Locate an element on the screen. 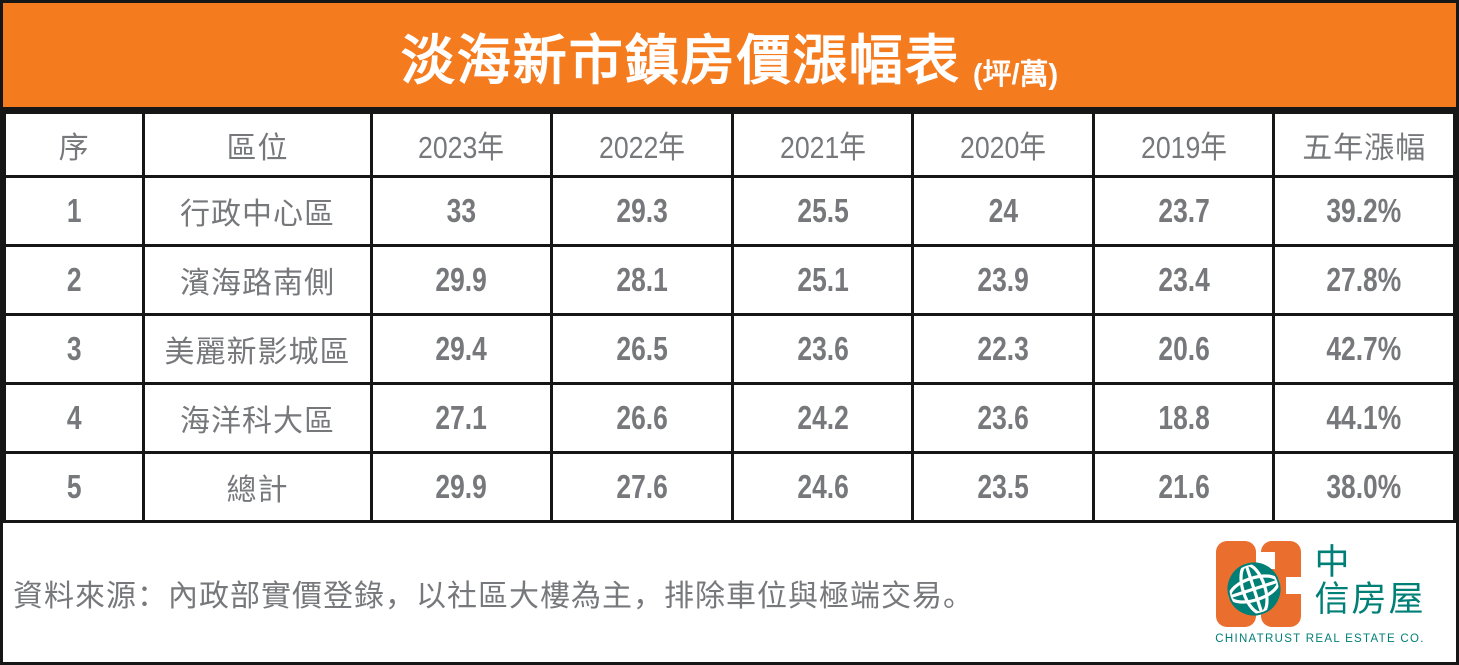 This screenshot has height=665, width=1459. cell-location: 總計 is located at coordinates (257, 487).